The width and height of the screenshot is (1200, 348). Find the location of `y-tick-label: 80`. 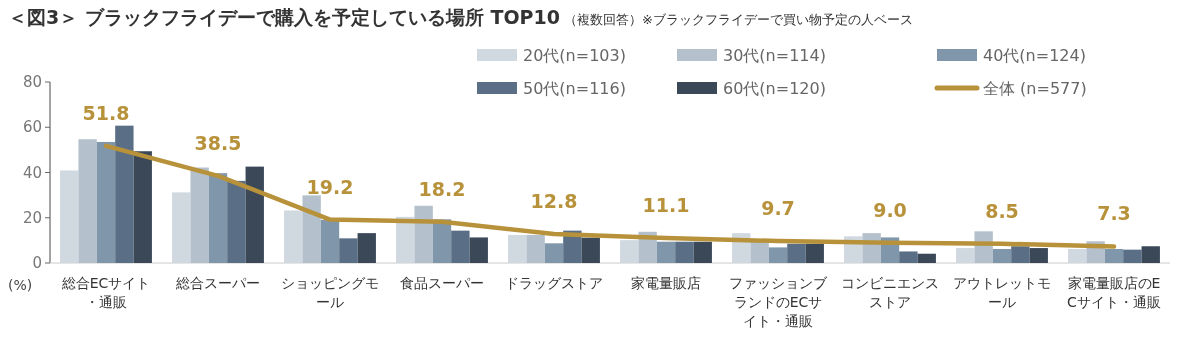

y-tick-label: 80 is located at coordinates (32, 82).